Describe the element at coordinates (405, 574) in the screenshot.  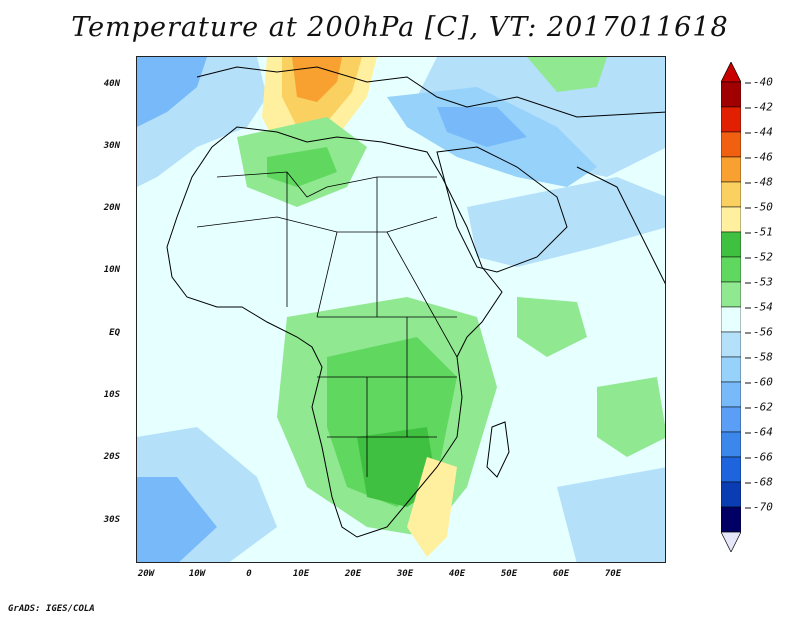
I see `lon-label-30e: 30E` at that location.